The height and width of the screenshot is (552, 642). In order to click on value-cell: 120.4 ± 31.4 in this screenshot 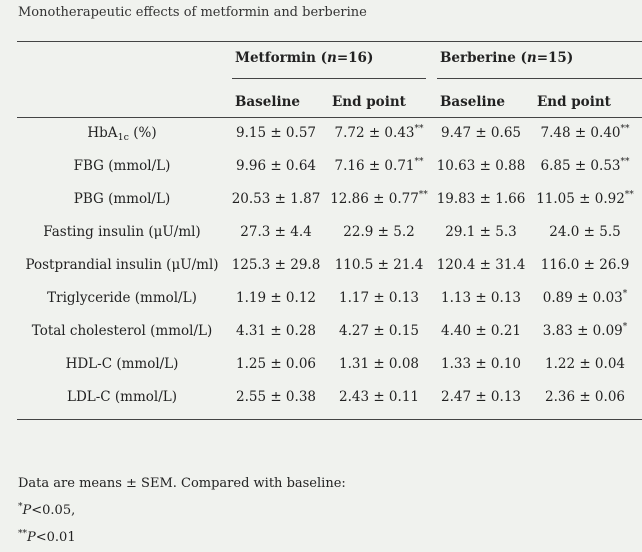, I will do `click(481, 265)`.